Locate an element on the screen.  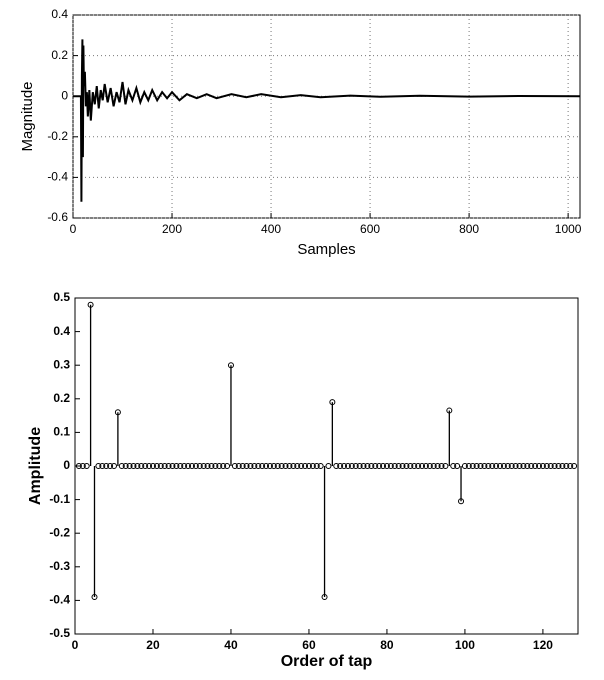
x-axis-label: Order of tap is located at coordinates (327, 661).